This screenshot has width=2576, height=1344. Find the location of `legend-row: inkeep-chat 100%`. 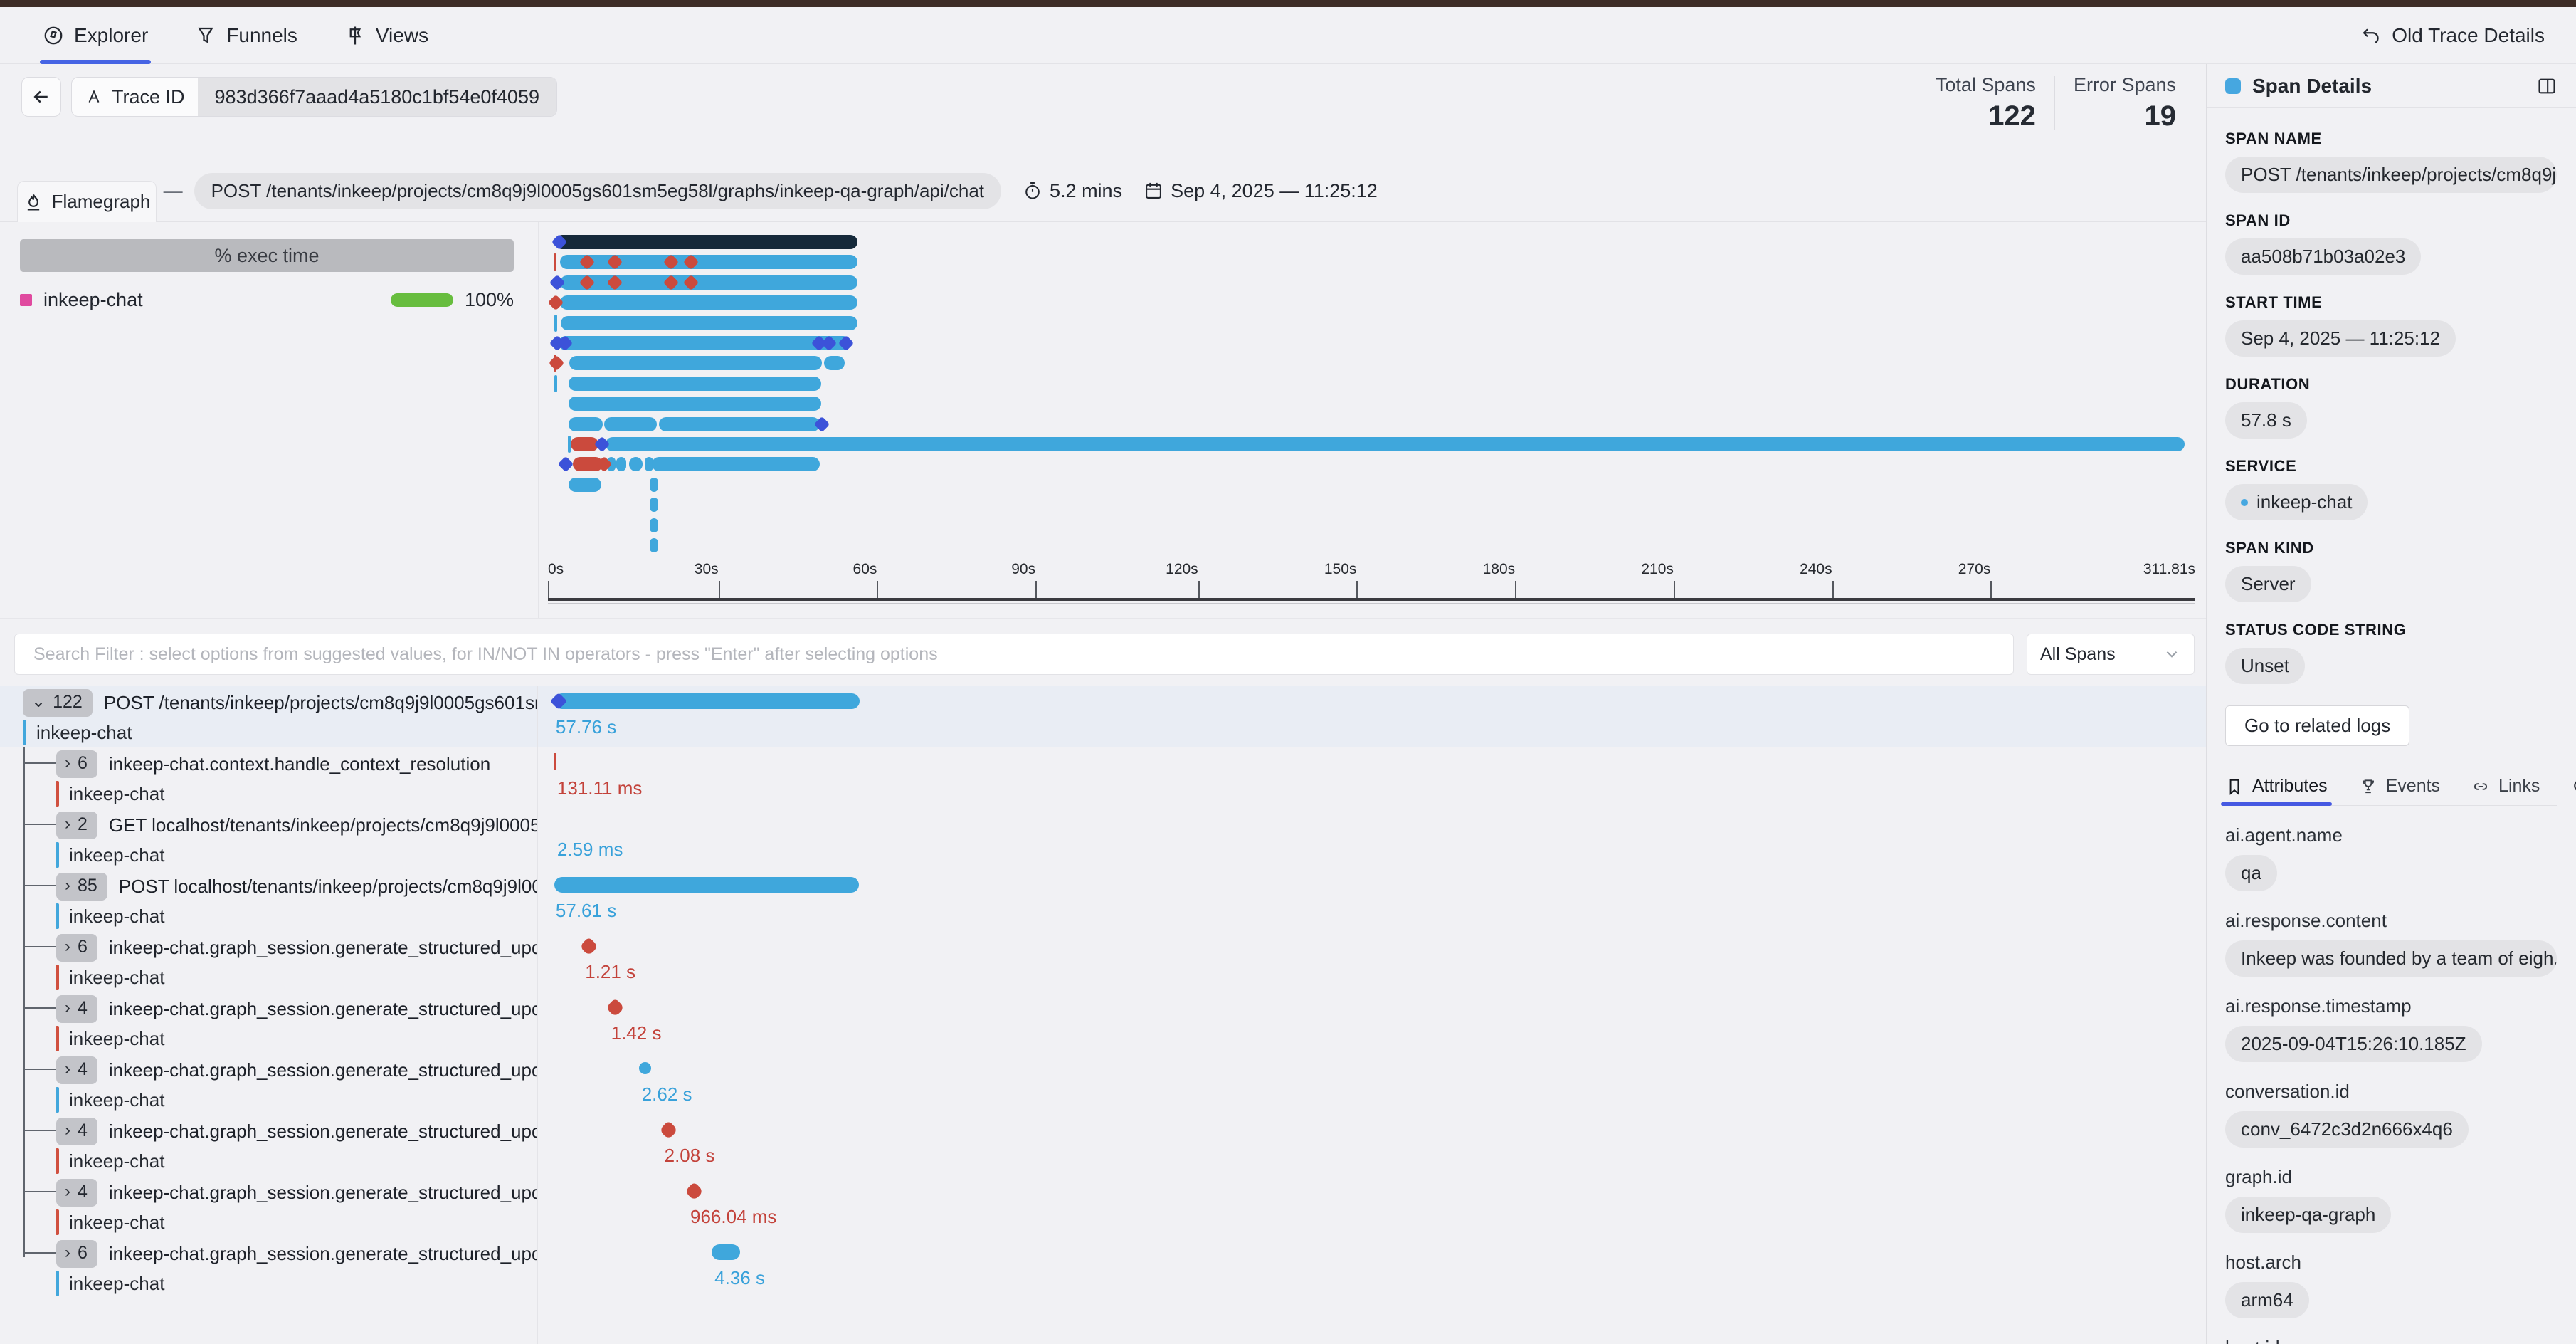

legend-row: inkeep-chat 100% is located at coordinates (267, 300).